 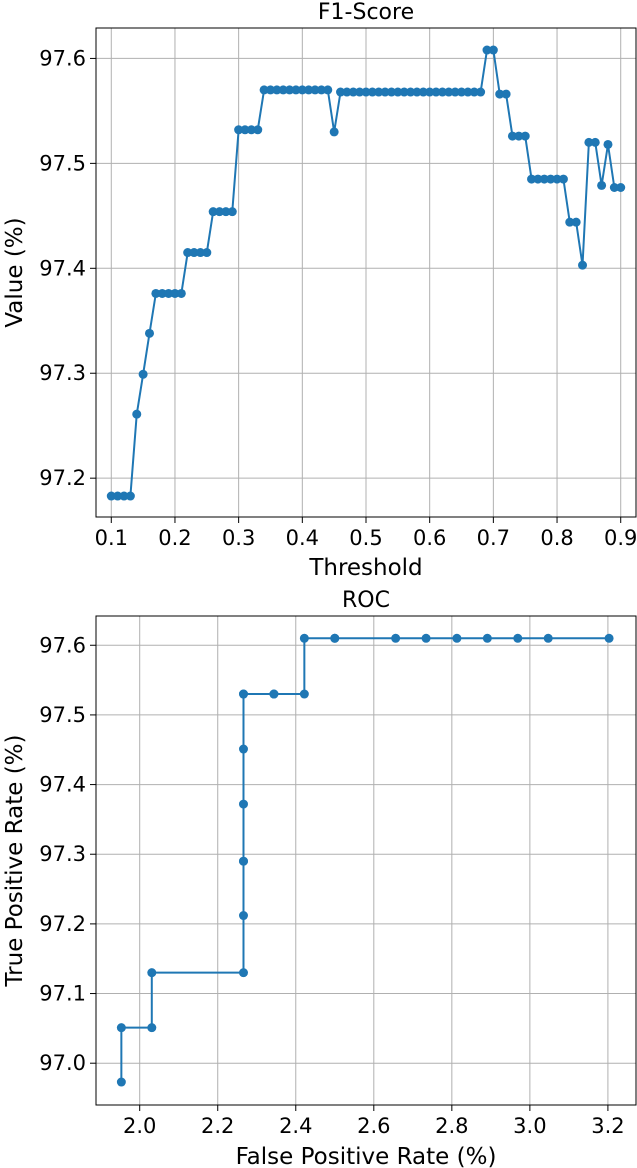 What do you see at coordinates (15, 272) in the screenshot?
I see `f1-y-axis-label: Value (%)` at bounding box center [15, 272].